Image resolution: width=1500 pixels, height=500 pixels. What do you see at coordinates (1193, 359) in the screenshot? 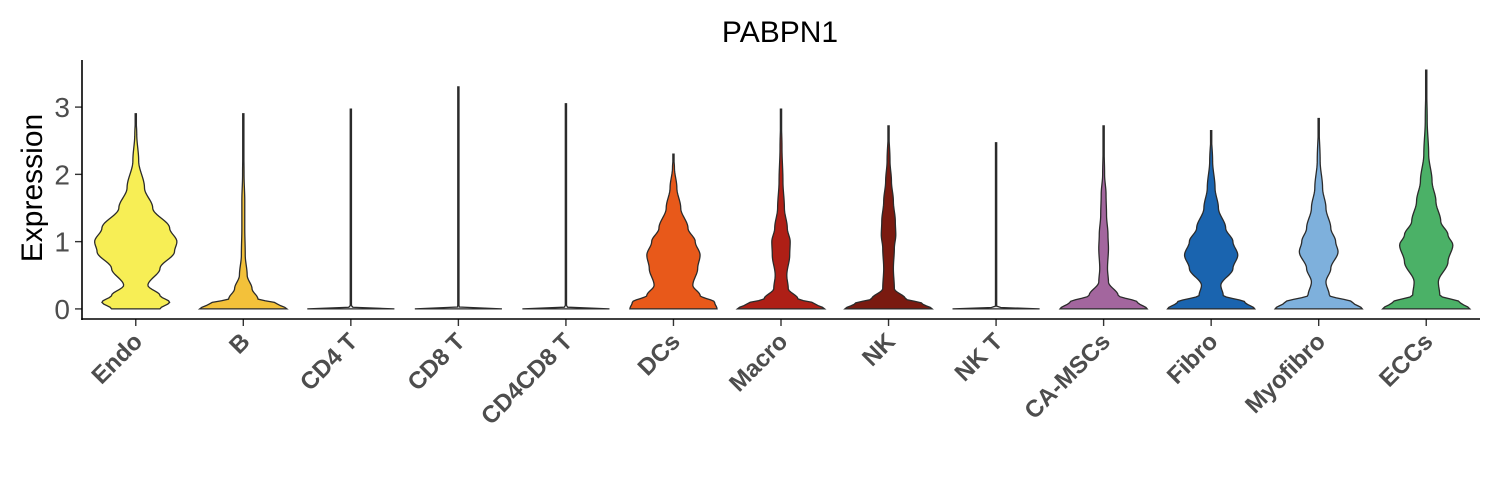
I see `x-tick-label-fibro: Fibro` at bounding box center [1193, 359].